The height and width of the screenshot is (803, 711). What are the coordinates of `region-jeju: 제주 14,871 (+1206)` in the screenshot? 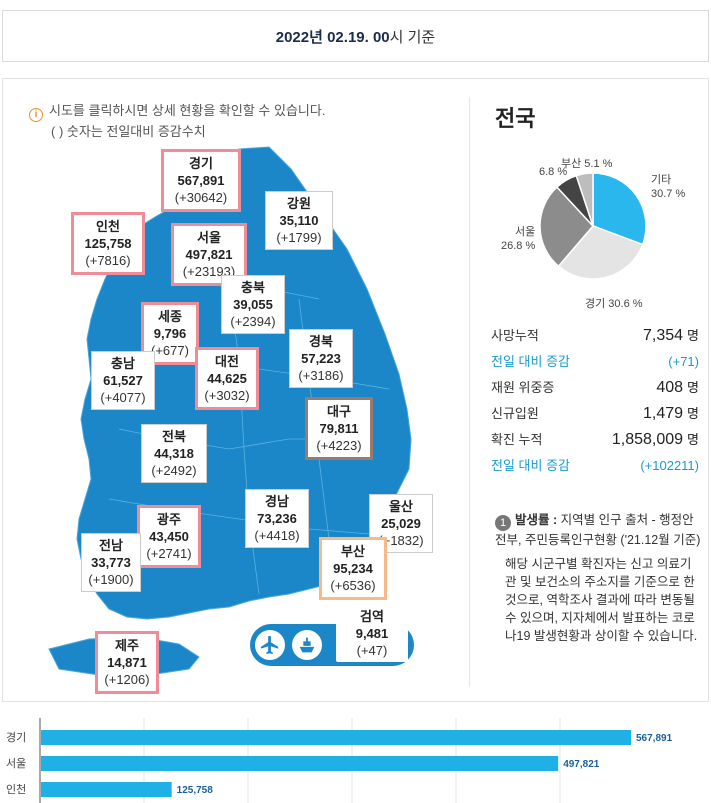 It's located at (127, 662).